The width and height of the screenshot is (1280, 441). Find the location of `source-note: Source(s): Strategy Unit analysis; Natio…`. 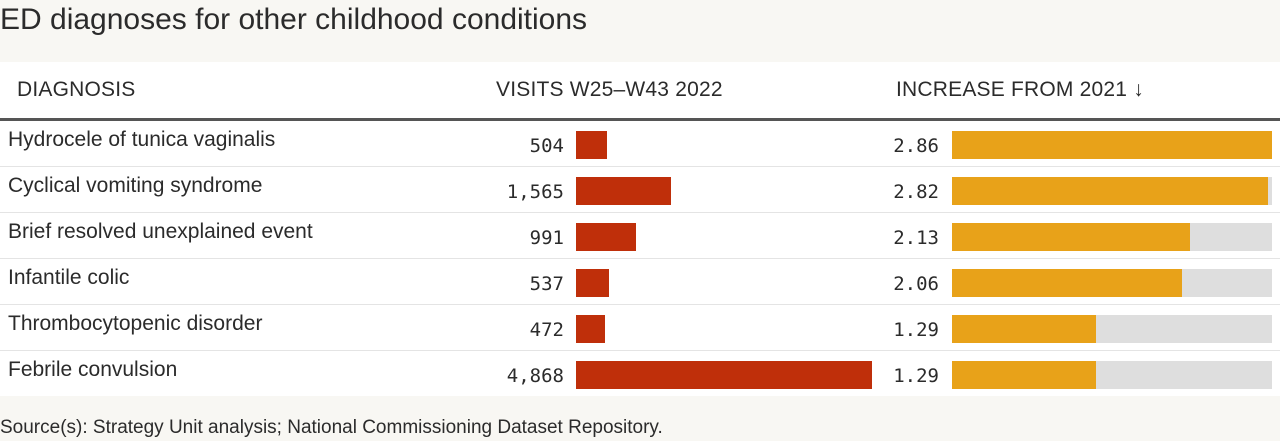

source-note: Source(s): Strategy Unit analysis; Natio… is located at coordinates (331, 427).